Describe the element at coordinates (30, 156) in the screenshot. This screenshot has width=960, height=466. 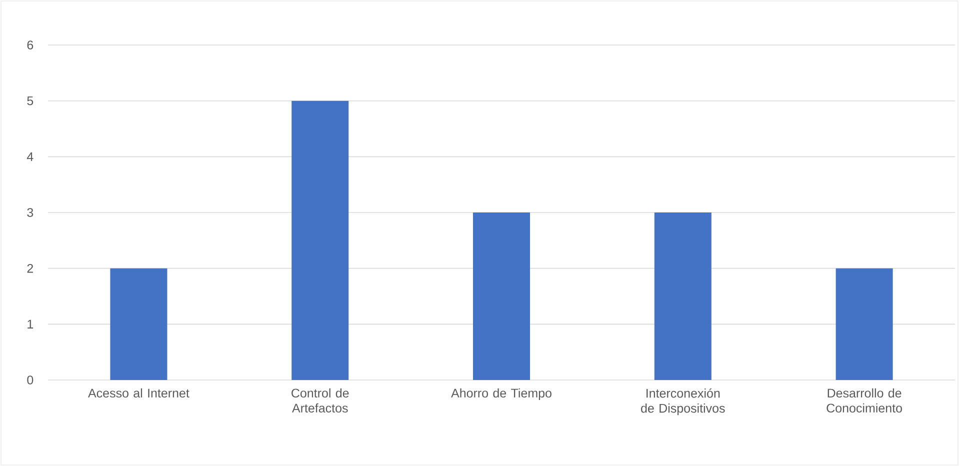
I see `y-tick-label: 4` at that location.